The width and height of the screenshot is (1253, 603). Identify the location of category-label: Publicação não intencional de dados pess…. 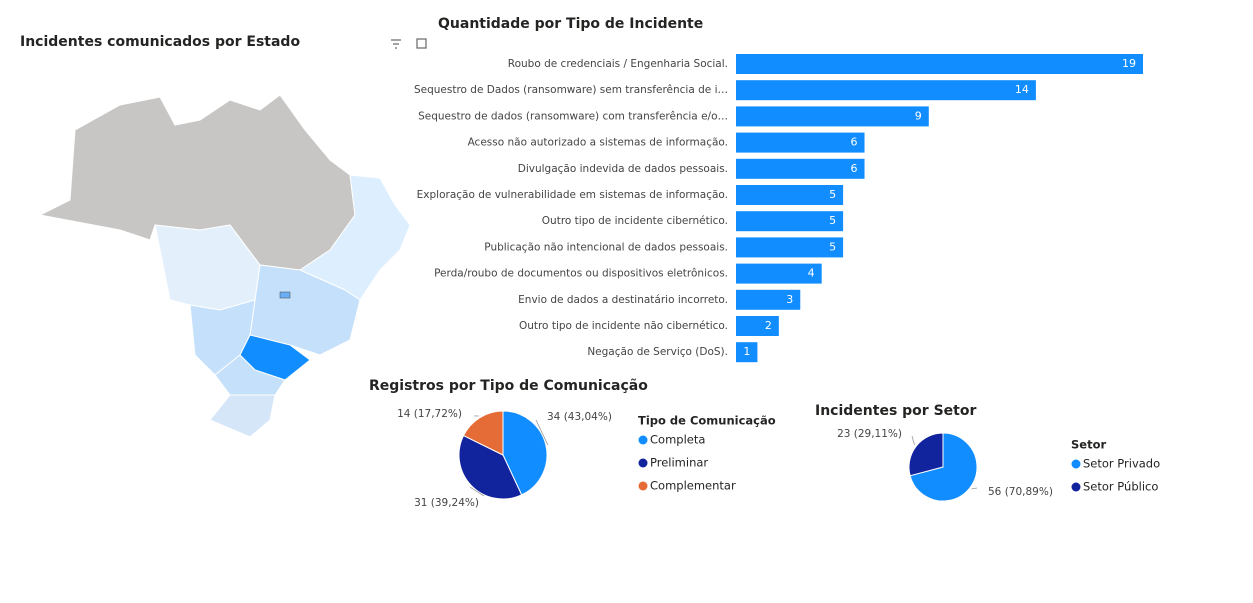
(606, 247).